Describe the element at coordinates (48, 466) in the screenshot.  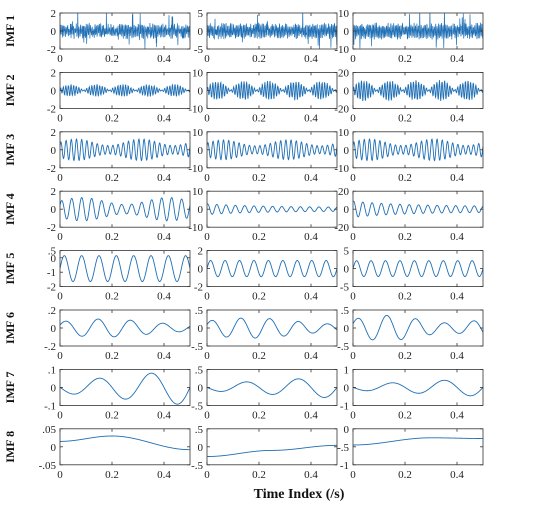
I see `y-tick-label: -.05` at that location.